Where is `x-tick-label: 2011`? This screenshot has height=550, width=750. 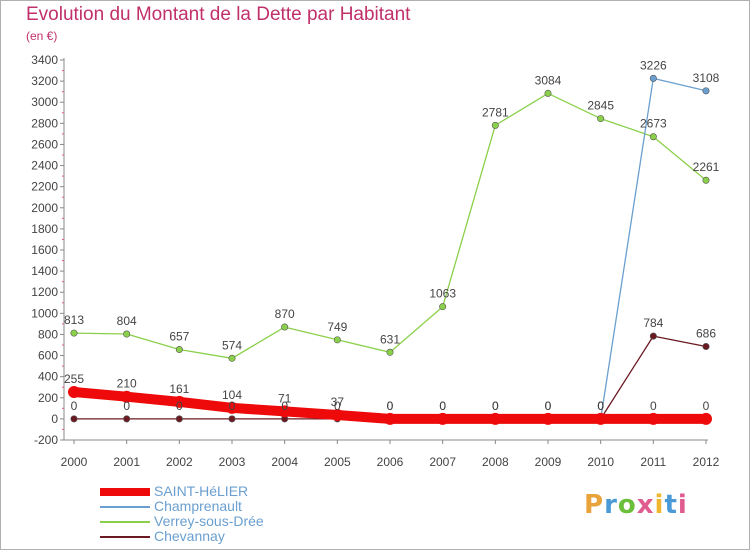
x-tick-label: 2011 is located at coordinates (653, 462).